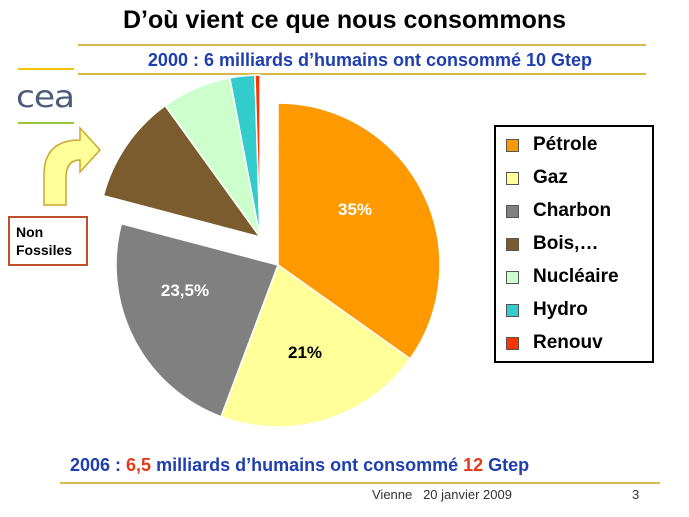 This screenshot has width=689, height=517. Describe the element at coordinates (44, 250) in the screenshot. I see `non-fossiles-line2: Fossiles` at that location.